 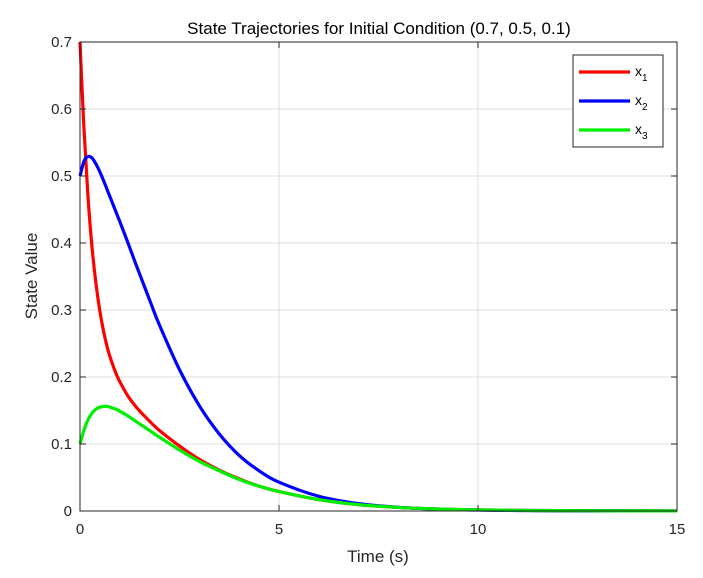 What do you see at coordinates (61, 377) in the screenshot?
I see `y-tick-label: 0.2` at bounding box center [61, 377].